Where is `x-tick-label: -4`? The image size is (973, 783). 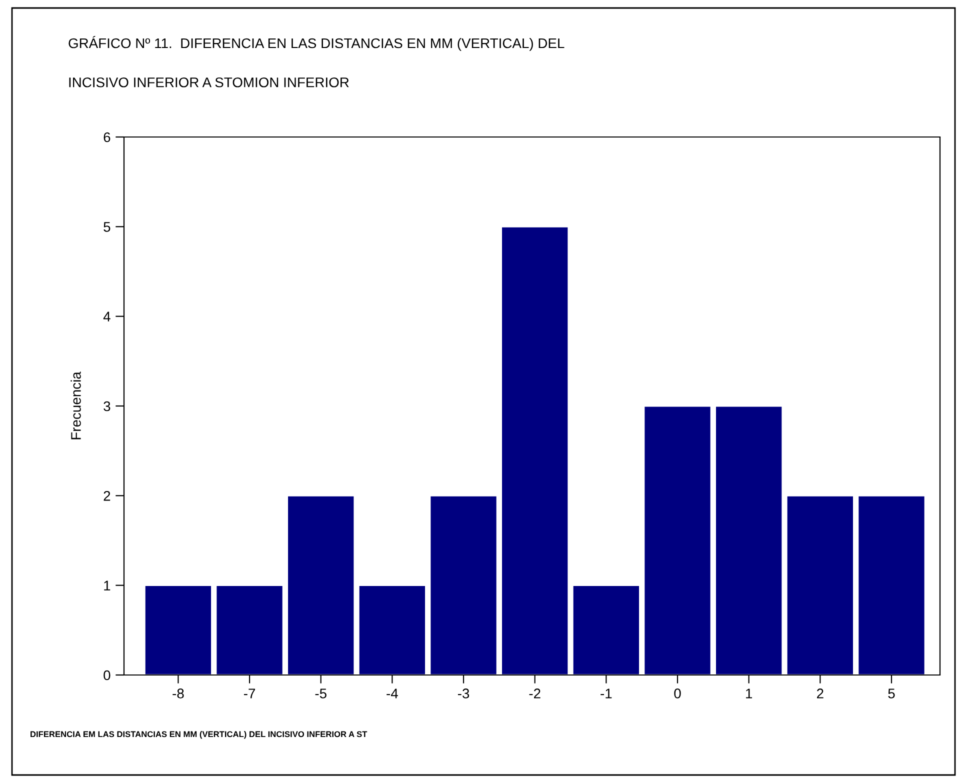
x-tick-label: -4 is located at coordinates (392, 693).